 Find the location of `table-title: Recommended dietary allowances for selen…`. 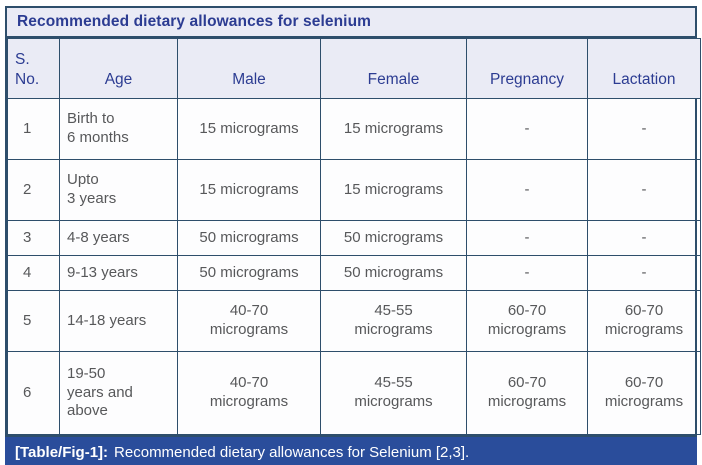

table-title: Recommended dietary allowances for selen… is located at coordinates (351, 23).